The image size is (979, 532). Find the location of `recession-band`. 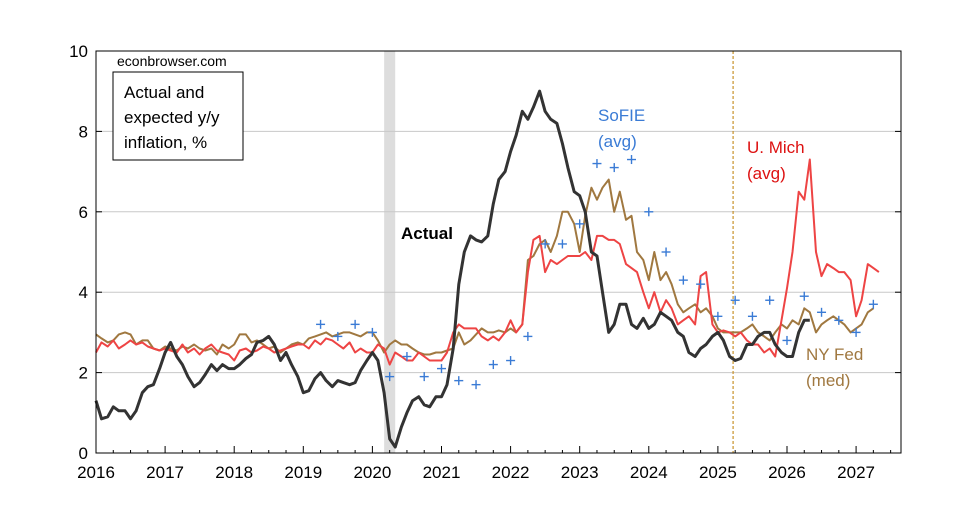

recession-band is located at coordinates (390, 252).